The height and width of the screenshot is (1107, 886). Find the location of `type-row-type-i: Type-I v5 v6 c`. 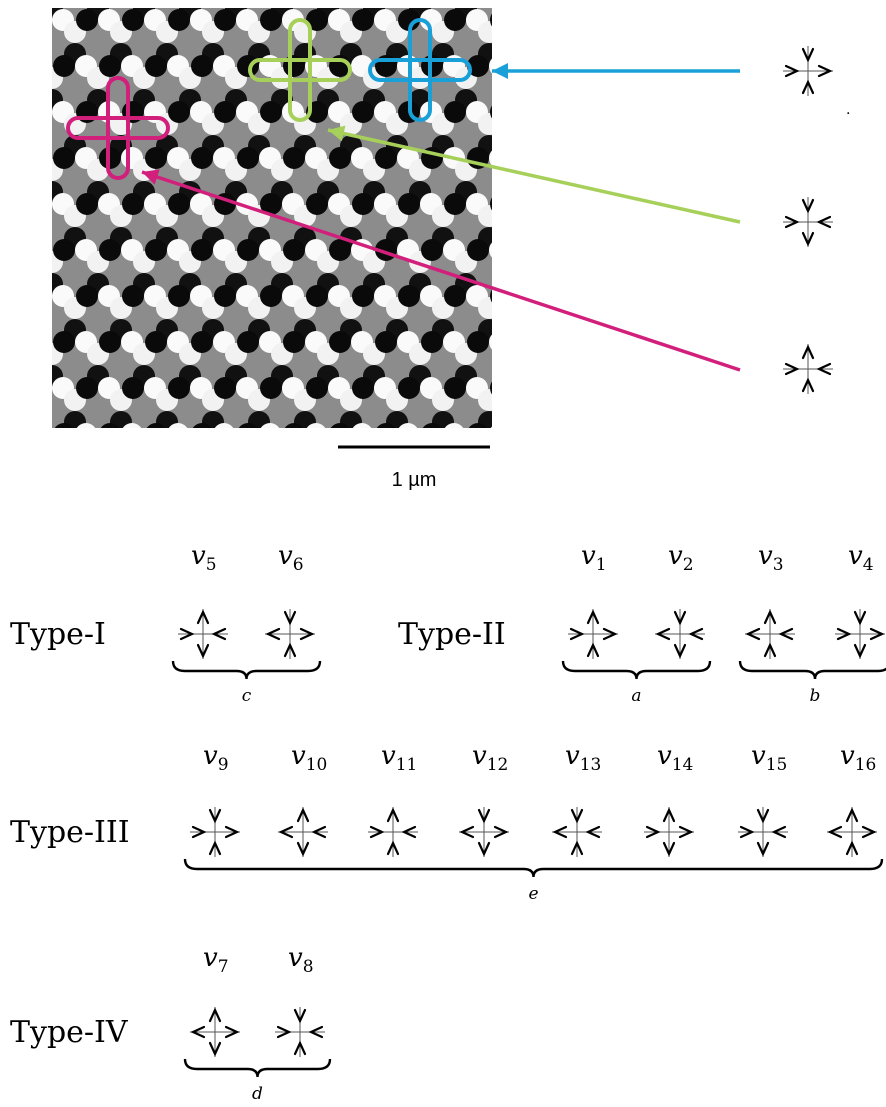

type-row-type-i: Type-I v5 v6 c is located at coordinates (166, 623).